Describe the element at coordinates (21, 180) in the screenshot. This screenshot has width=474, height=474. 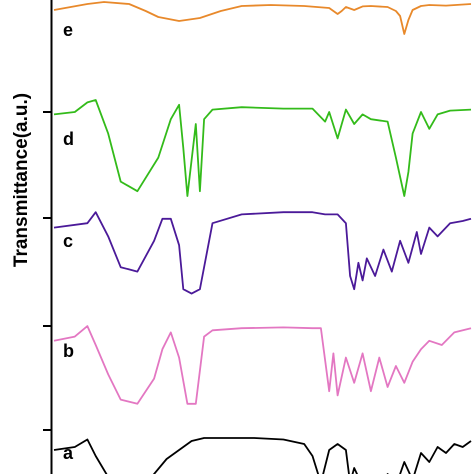
I see `y-axis-label: Transmittance(a.u.)` at that location.